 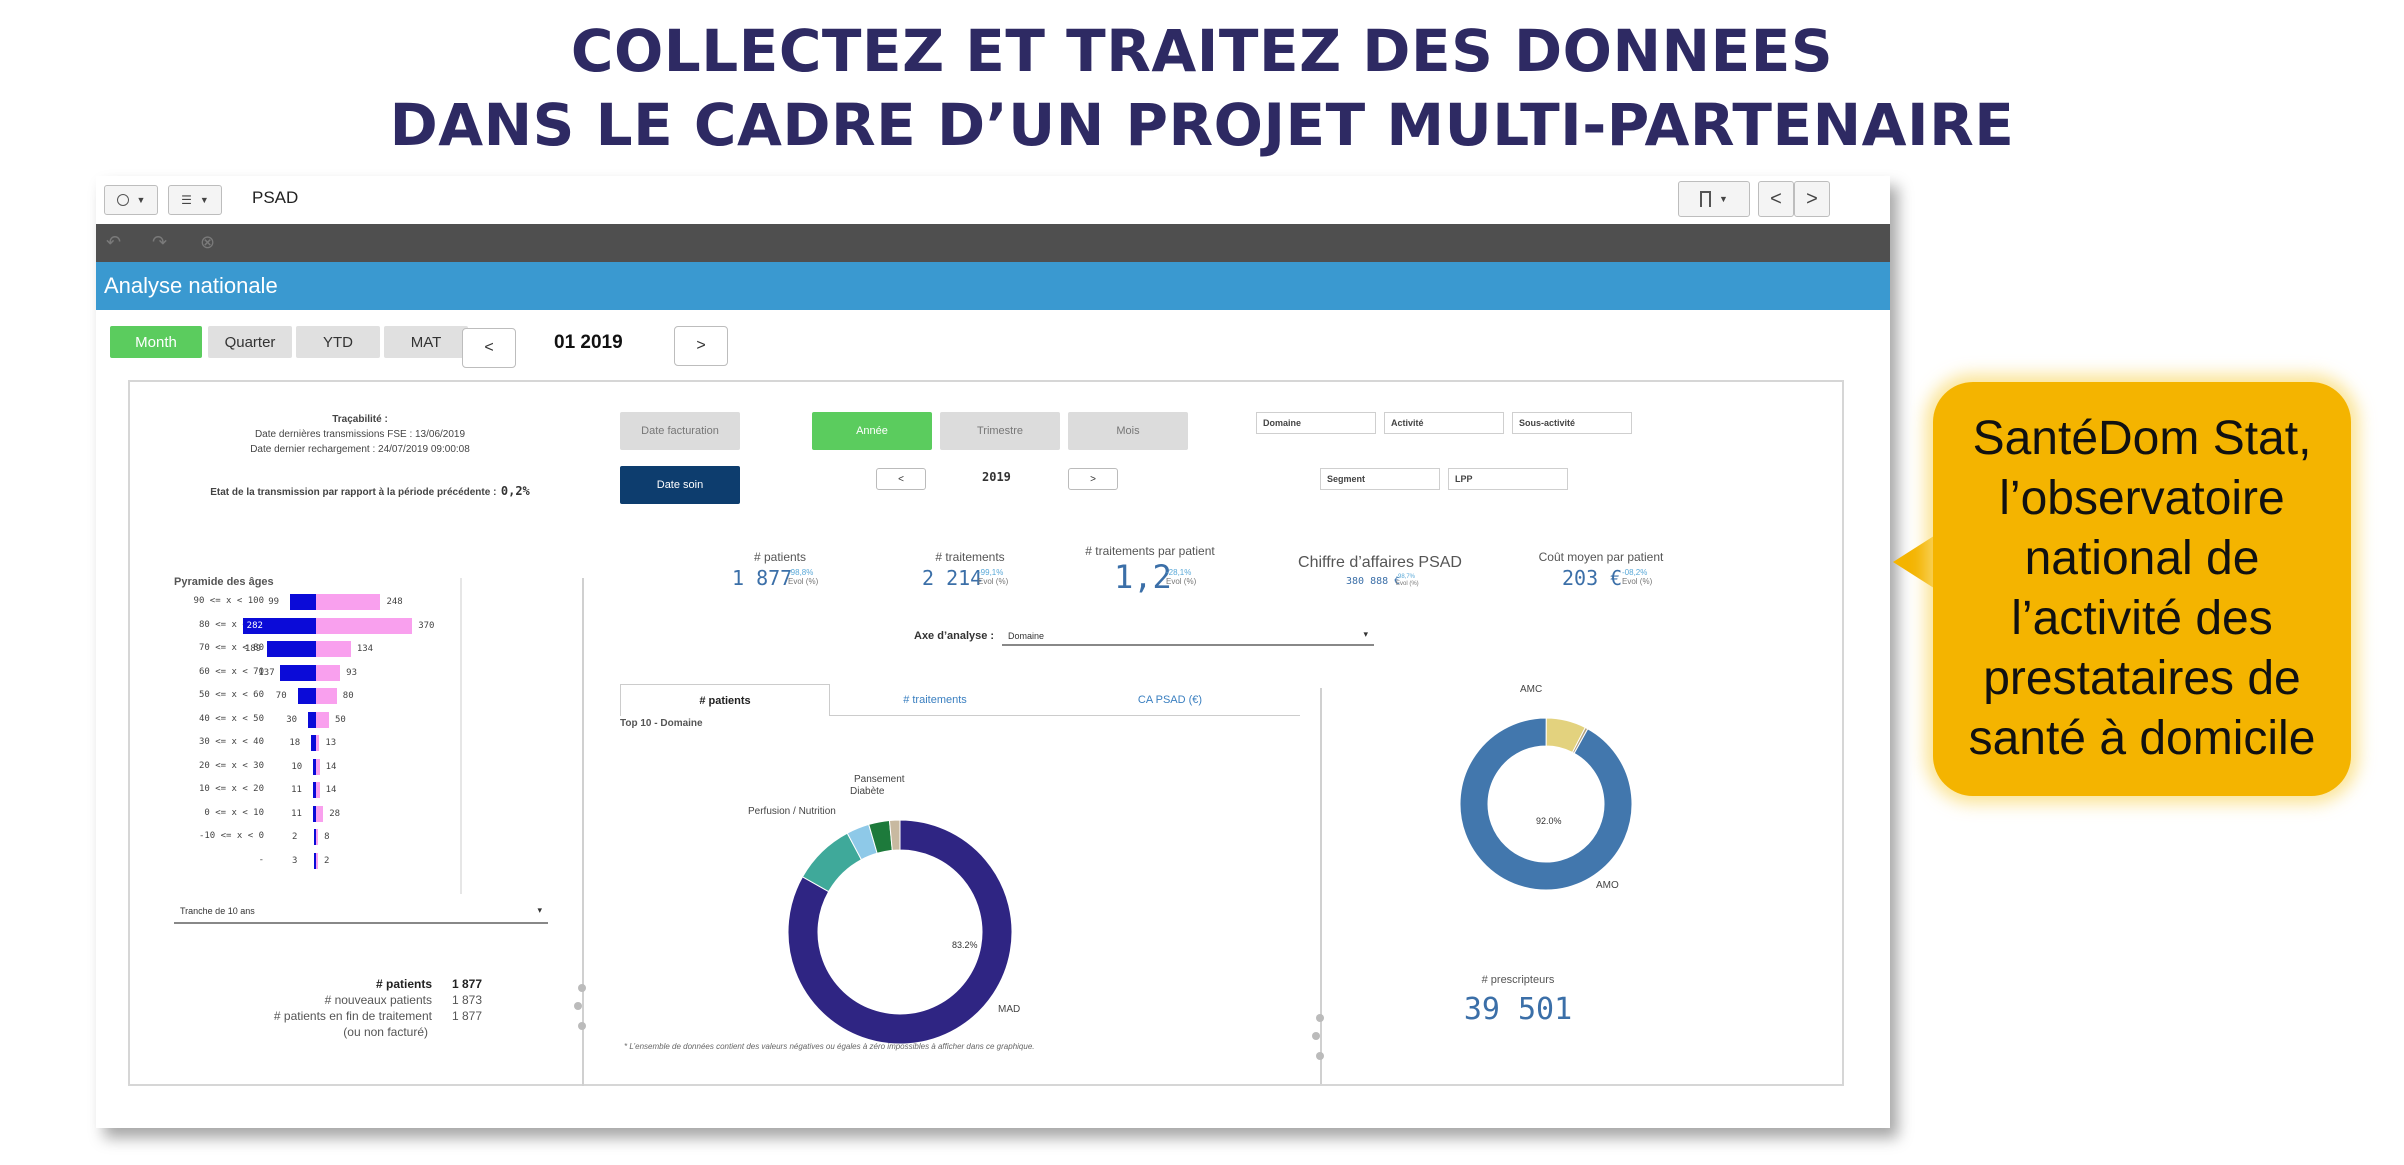 I want to click on annee-button: Année, so click(x=872, y=431).